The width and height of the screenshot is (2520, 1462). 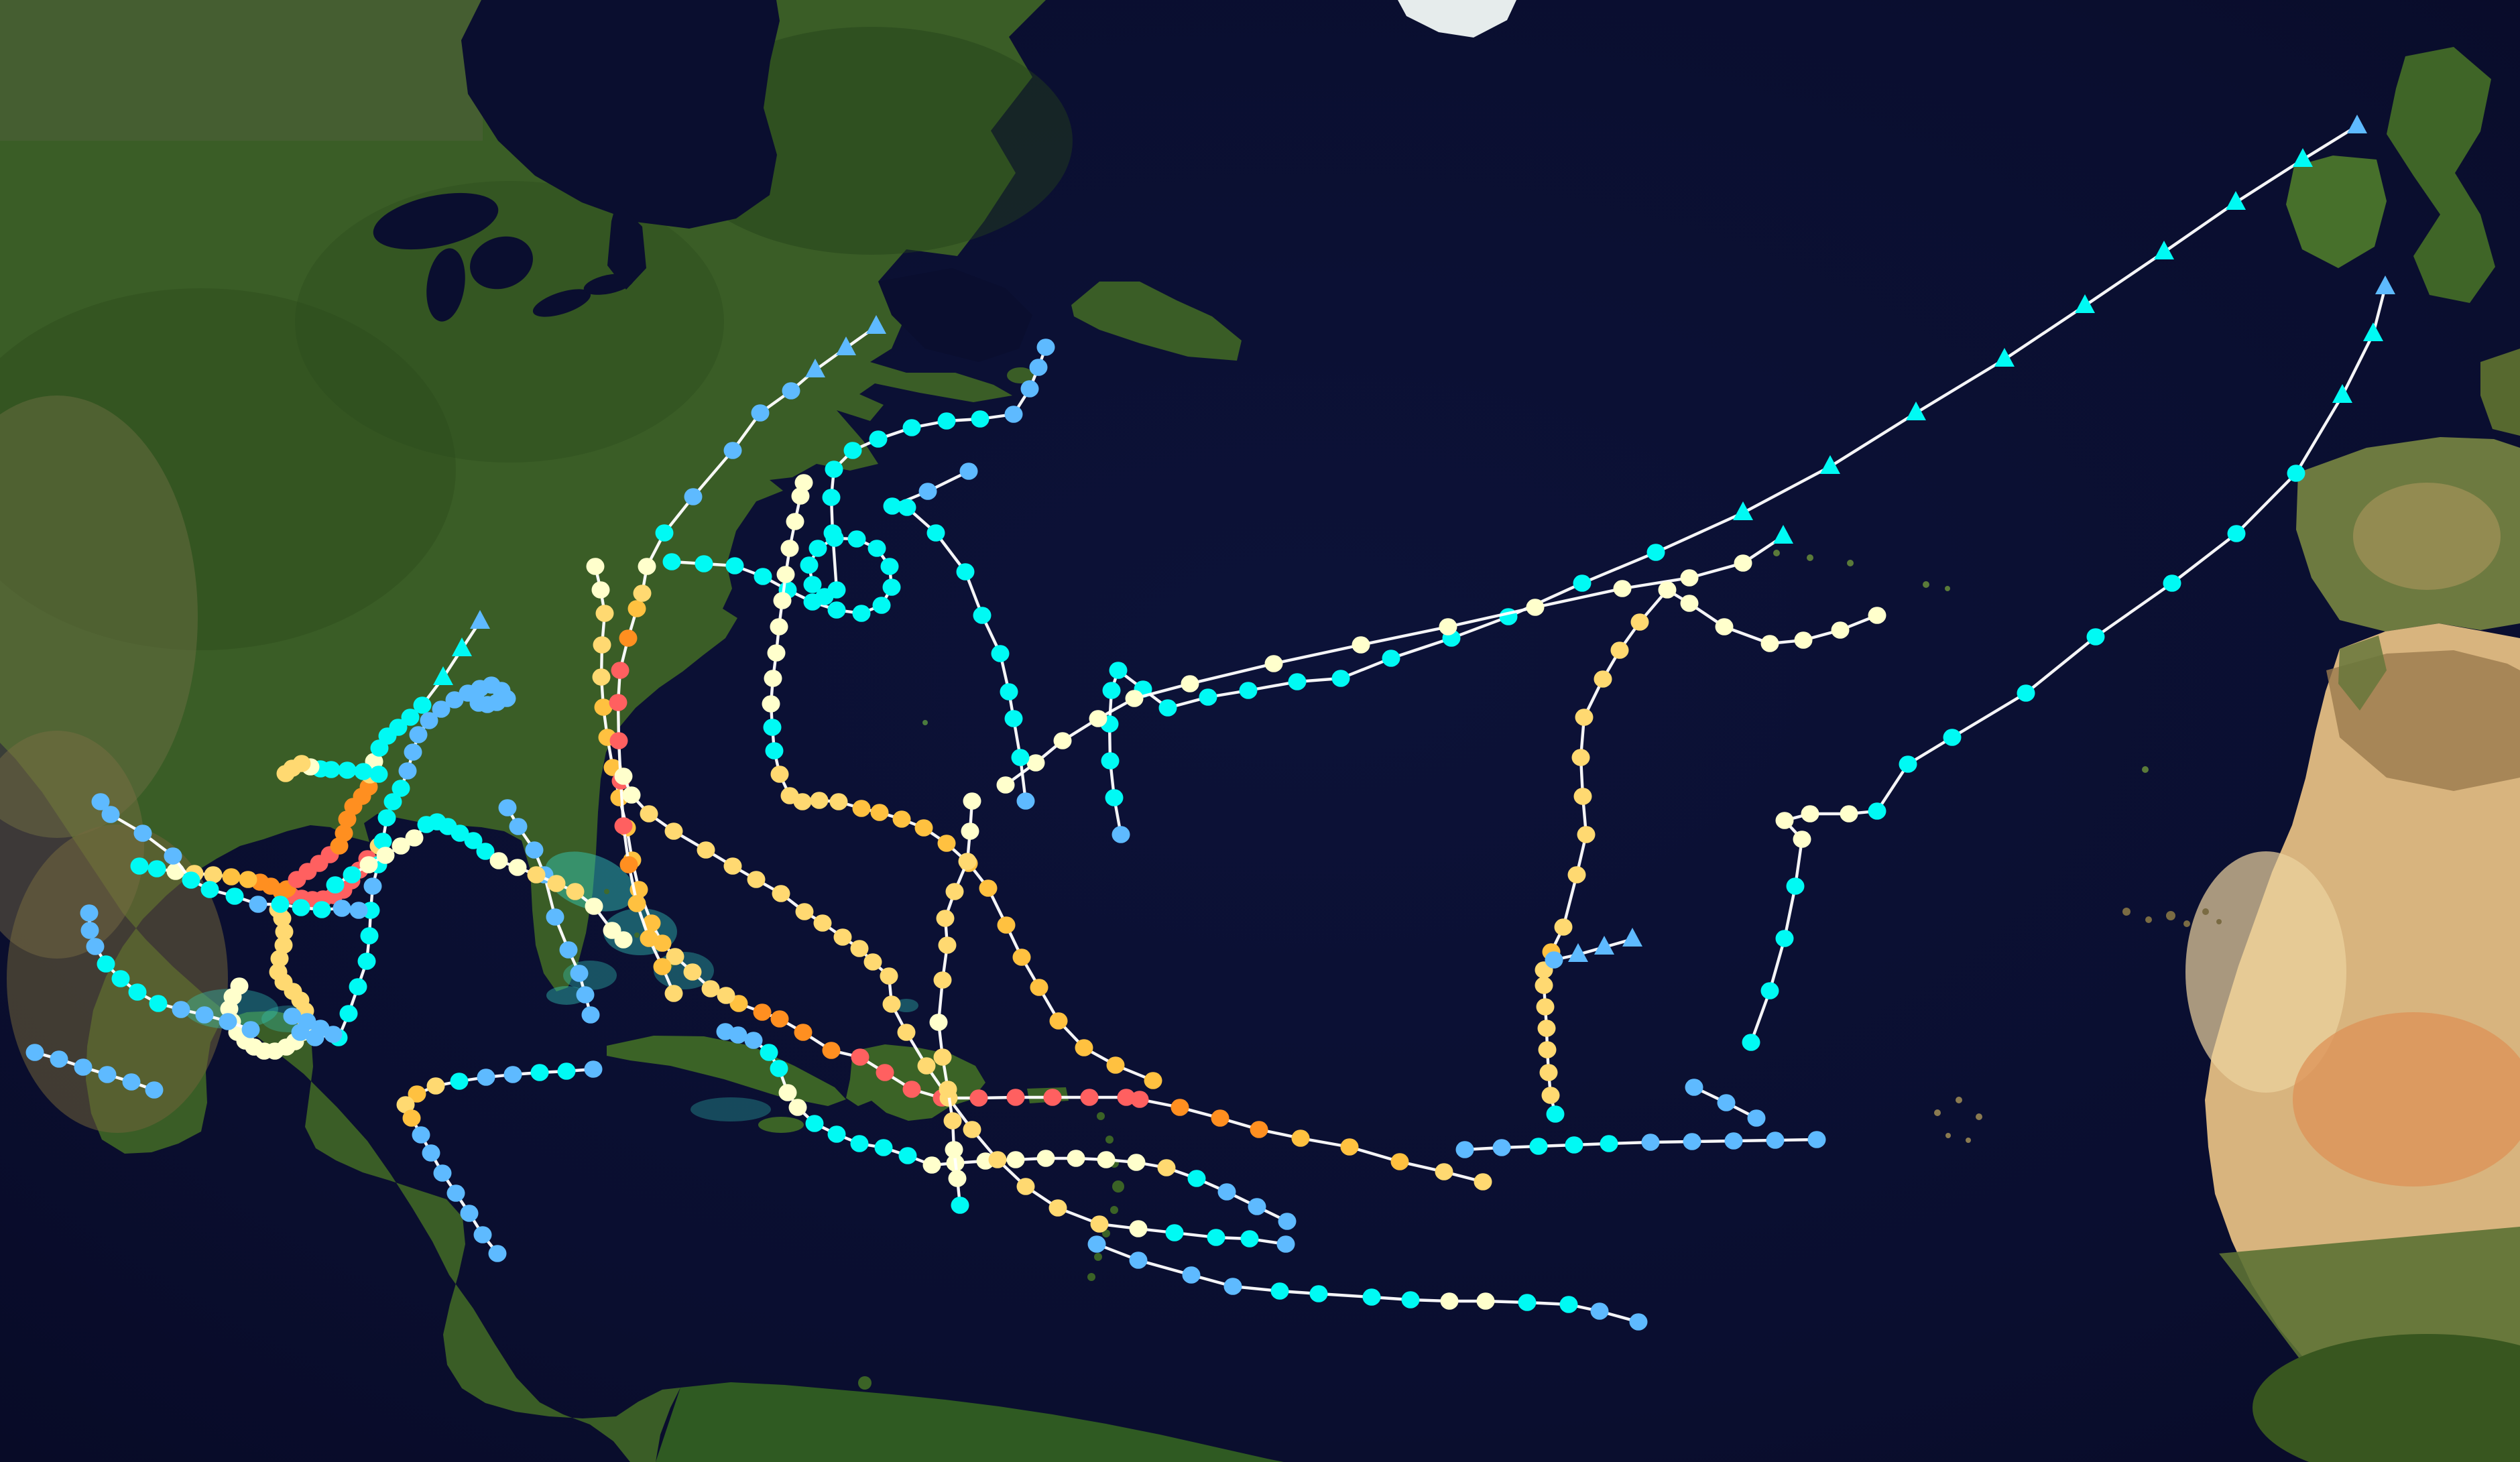 What do you see at coordinates (962, 782) in the screenshot?
I see `storm-track-bermuda-column` at bounding box center [962, 782].